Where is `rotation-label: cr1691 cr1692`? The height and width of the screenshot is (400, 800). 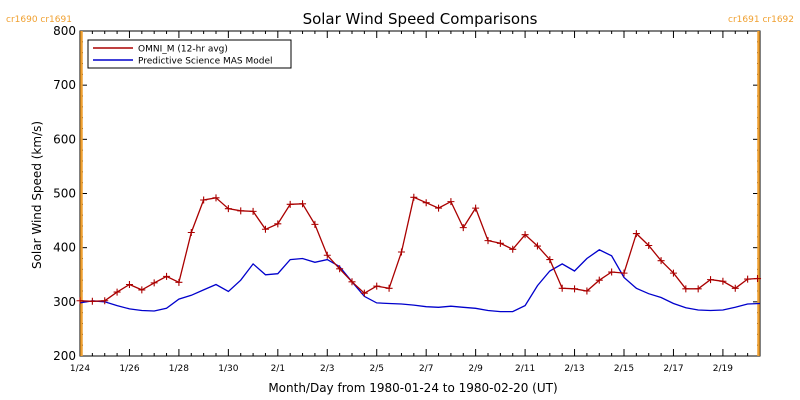
rotation-label: cr1691 cr1692 is located at coordinates (761, 20).